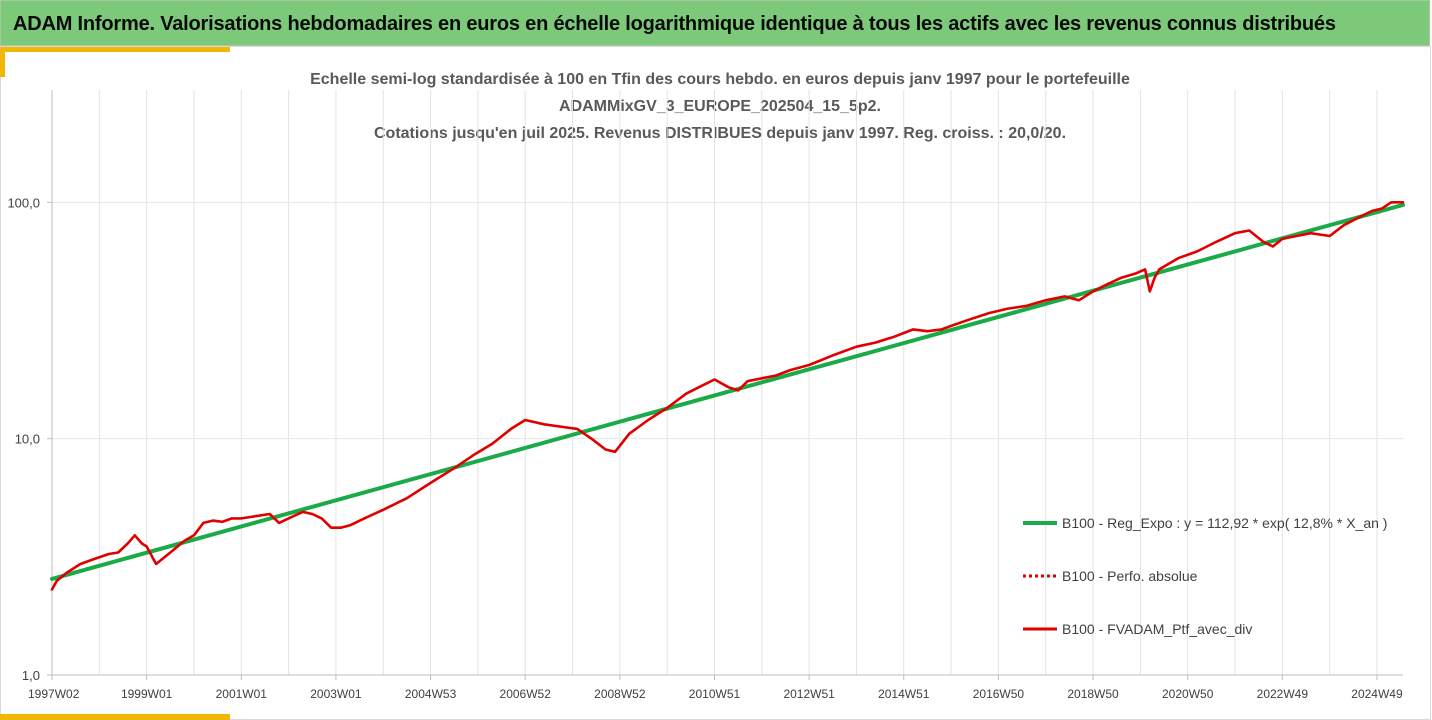 The image size is (1432, 720). What do you see at coordinates (242, 694) in the screenshot?
I see `x-tick-label: 2001W01` at bounding box center [242, 694].